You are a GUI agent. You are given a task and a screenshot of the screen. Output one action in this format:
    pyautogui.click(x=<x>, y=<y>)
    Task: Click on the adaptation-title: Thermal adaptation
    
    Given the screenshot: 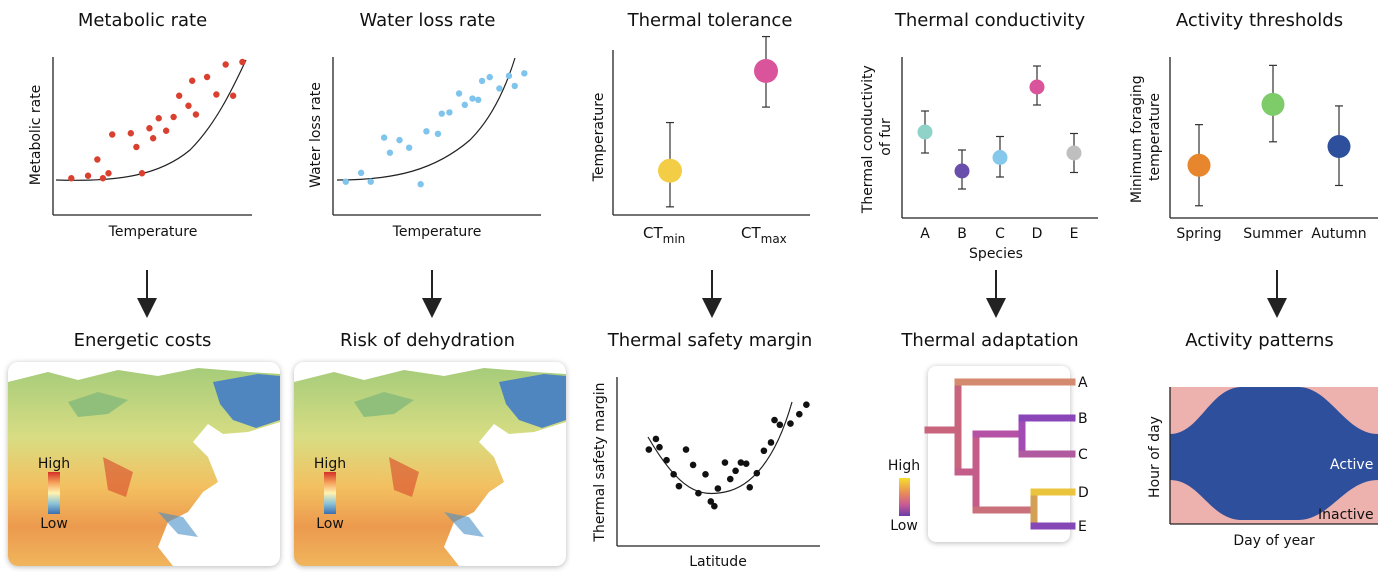 What is the action you would take?
    pyautogui.click(x=990, y=340)
    